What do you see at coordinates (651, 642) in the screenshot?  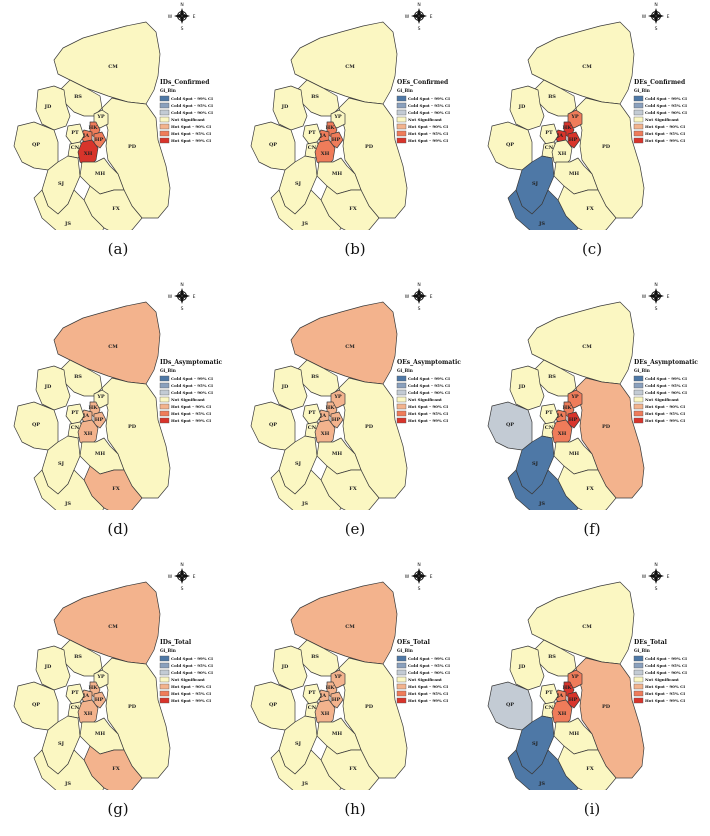 I see `map-title: DEs_Total` at bounding box center [651, 642].